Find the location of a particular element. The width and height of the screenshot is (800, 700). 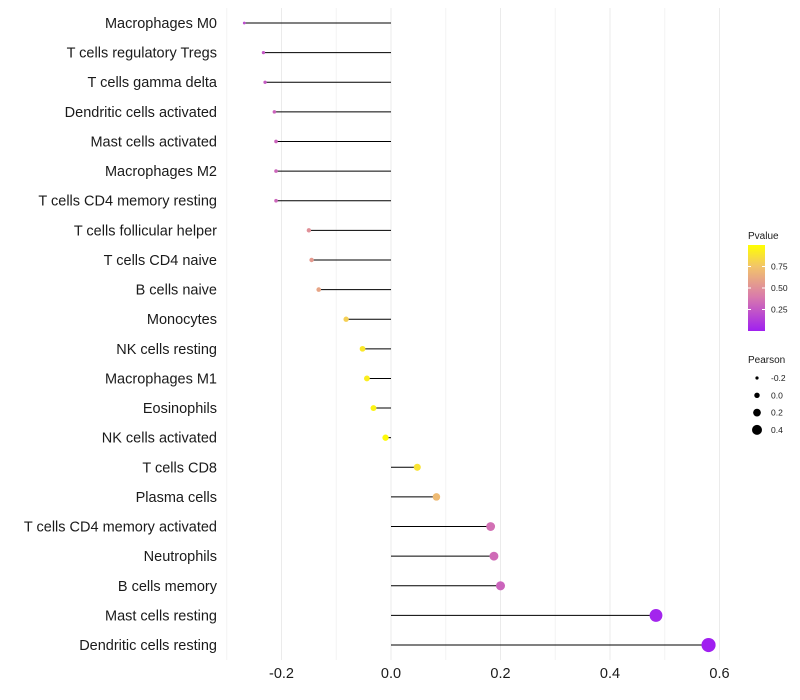

category-label: Neutrophils is located at coordinates (180, 557).